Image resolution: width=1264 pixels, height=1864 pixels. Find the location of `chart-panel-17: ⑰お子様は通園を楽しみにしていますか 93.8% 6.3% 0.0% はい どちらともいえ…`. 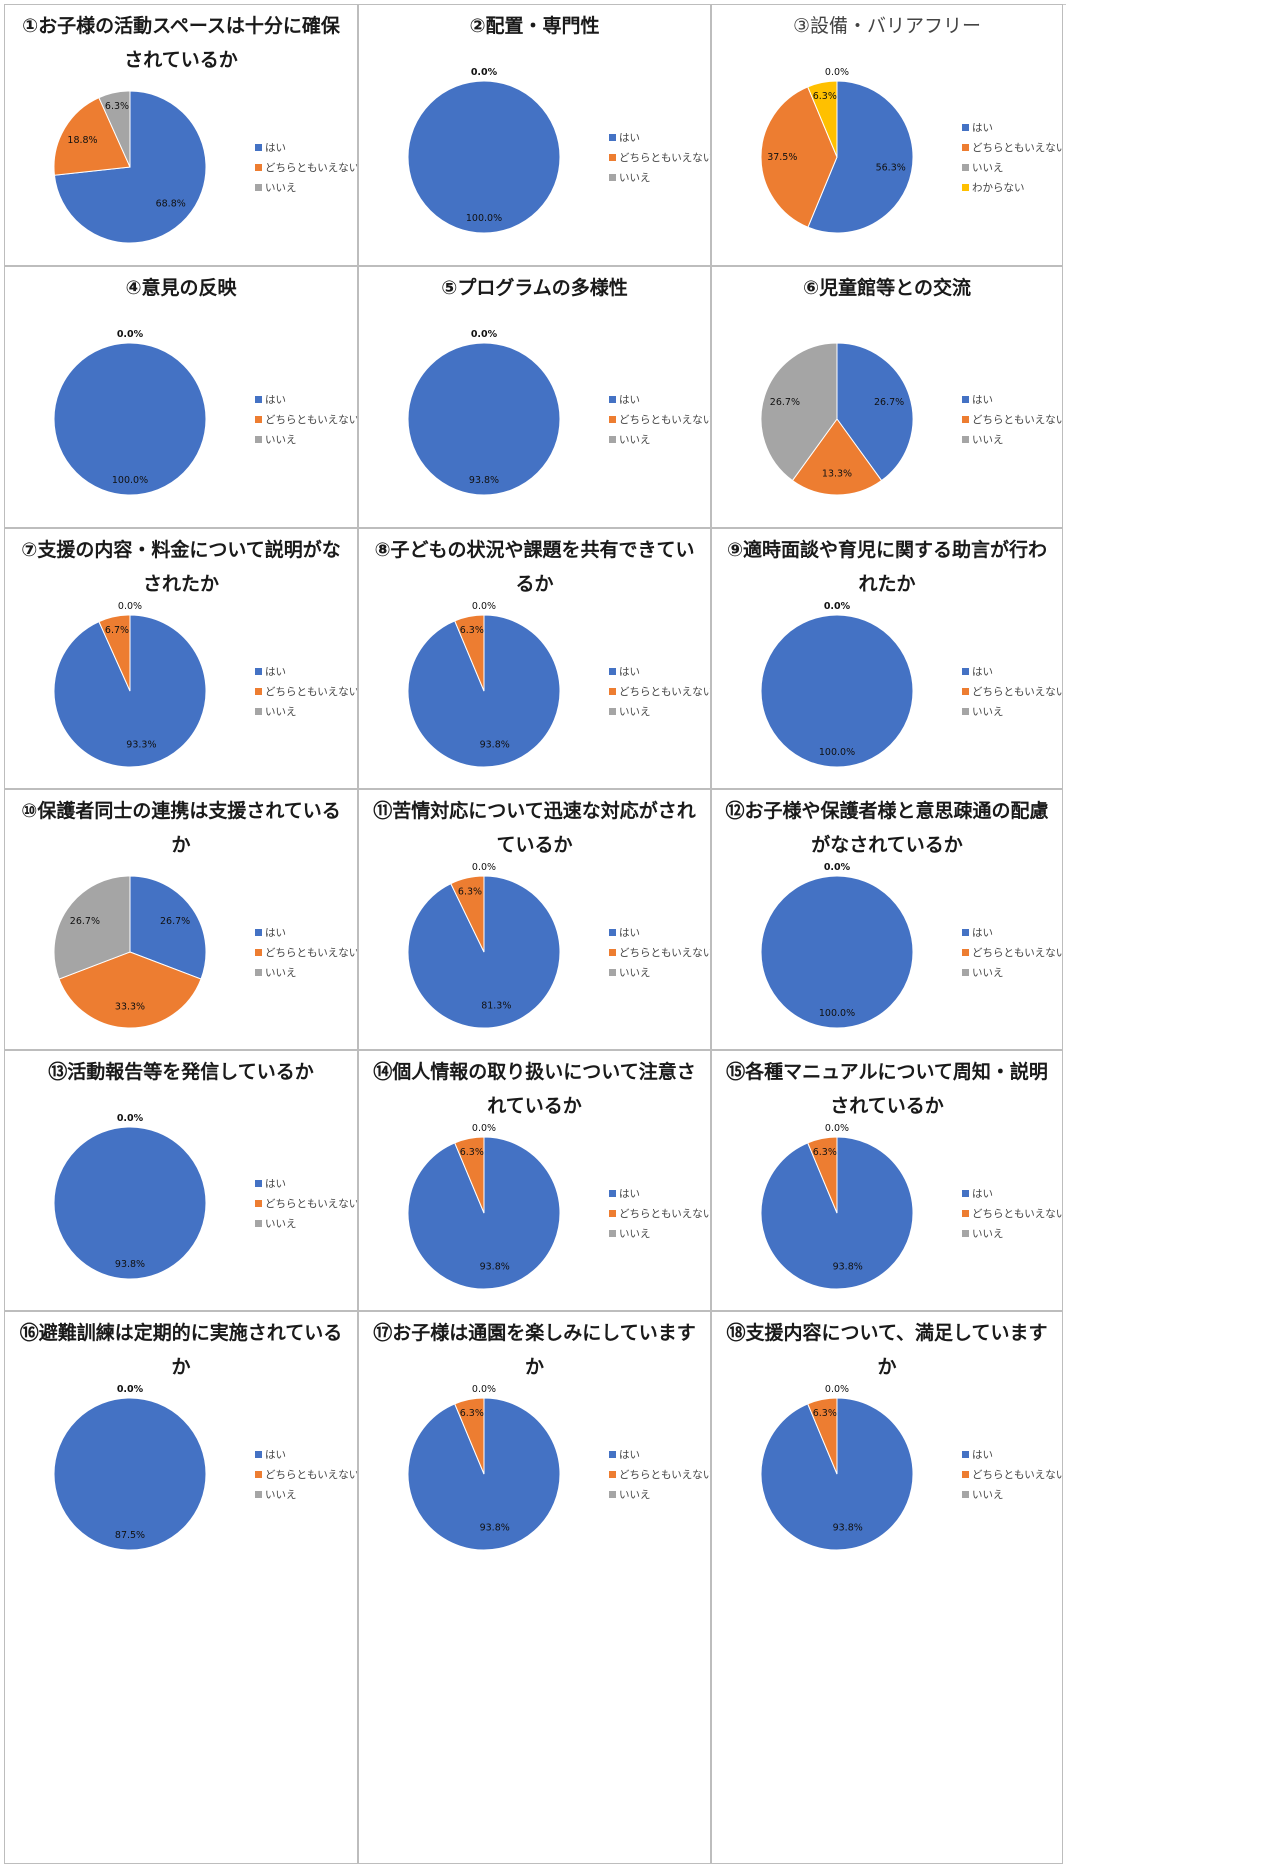

chart-panel-17: ⑰お子様は通園を楽しみにしていますか 93.8% 6.3% 0.0% はい どちらともいえ… is located at coordinates (534, 1587).